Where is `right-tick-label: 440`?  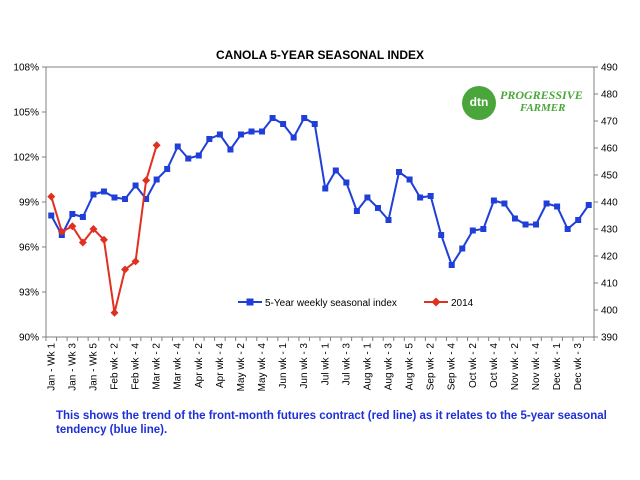
right-tick-label: 440 is located at coordinates (609, 203).